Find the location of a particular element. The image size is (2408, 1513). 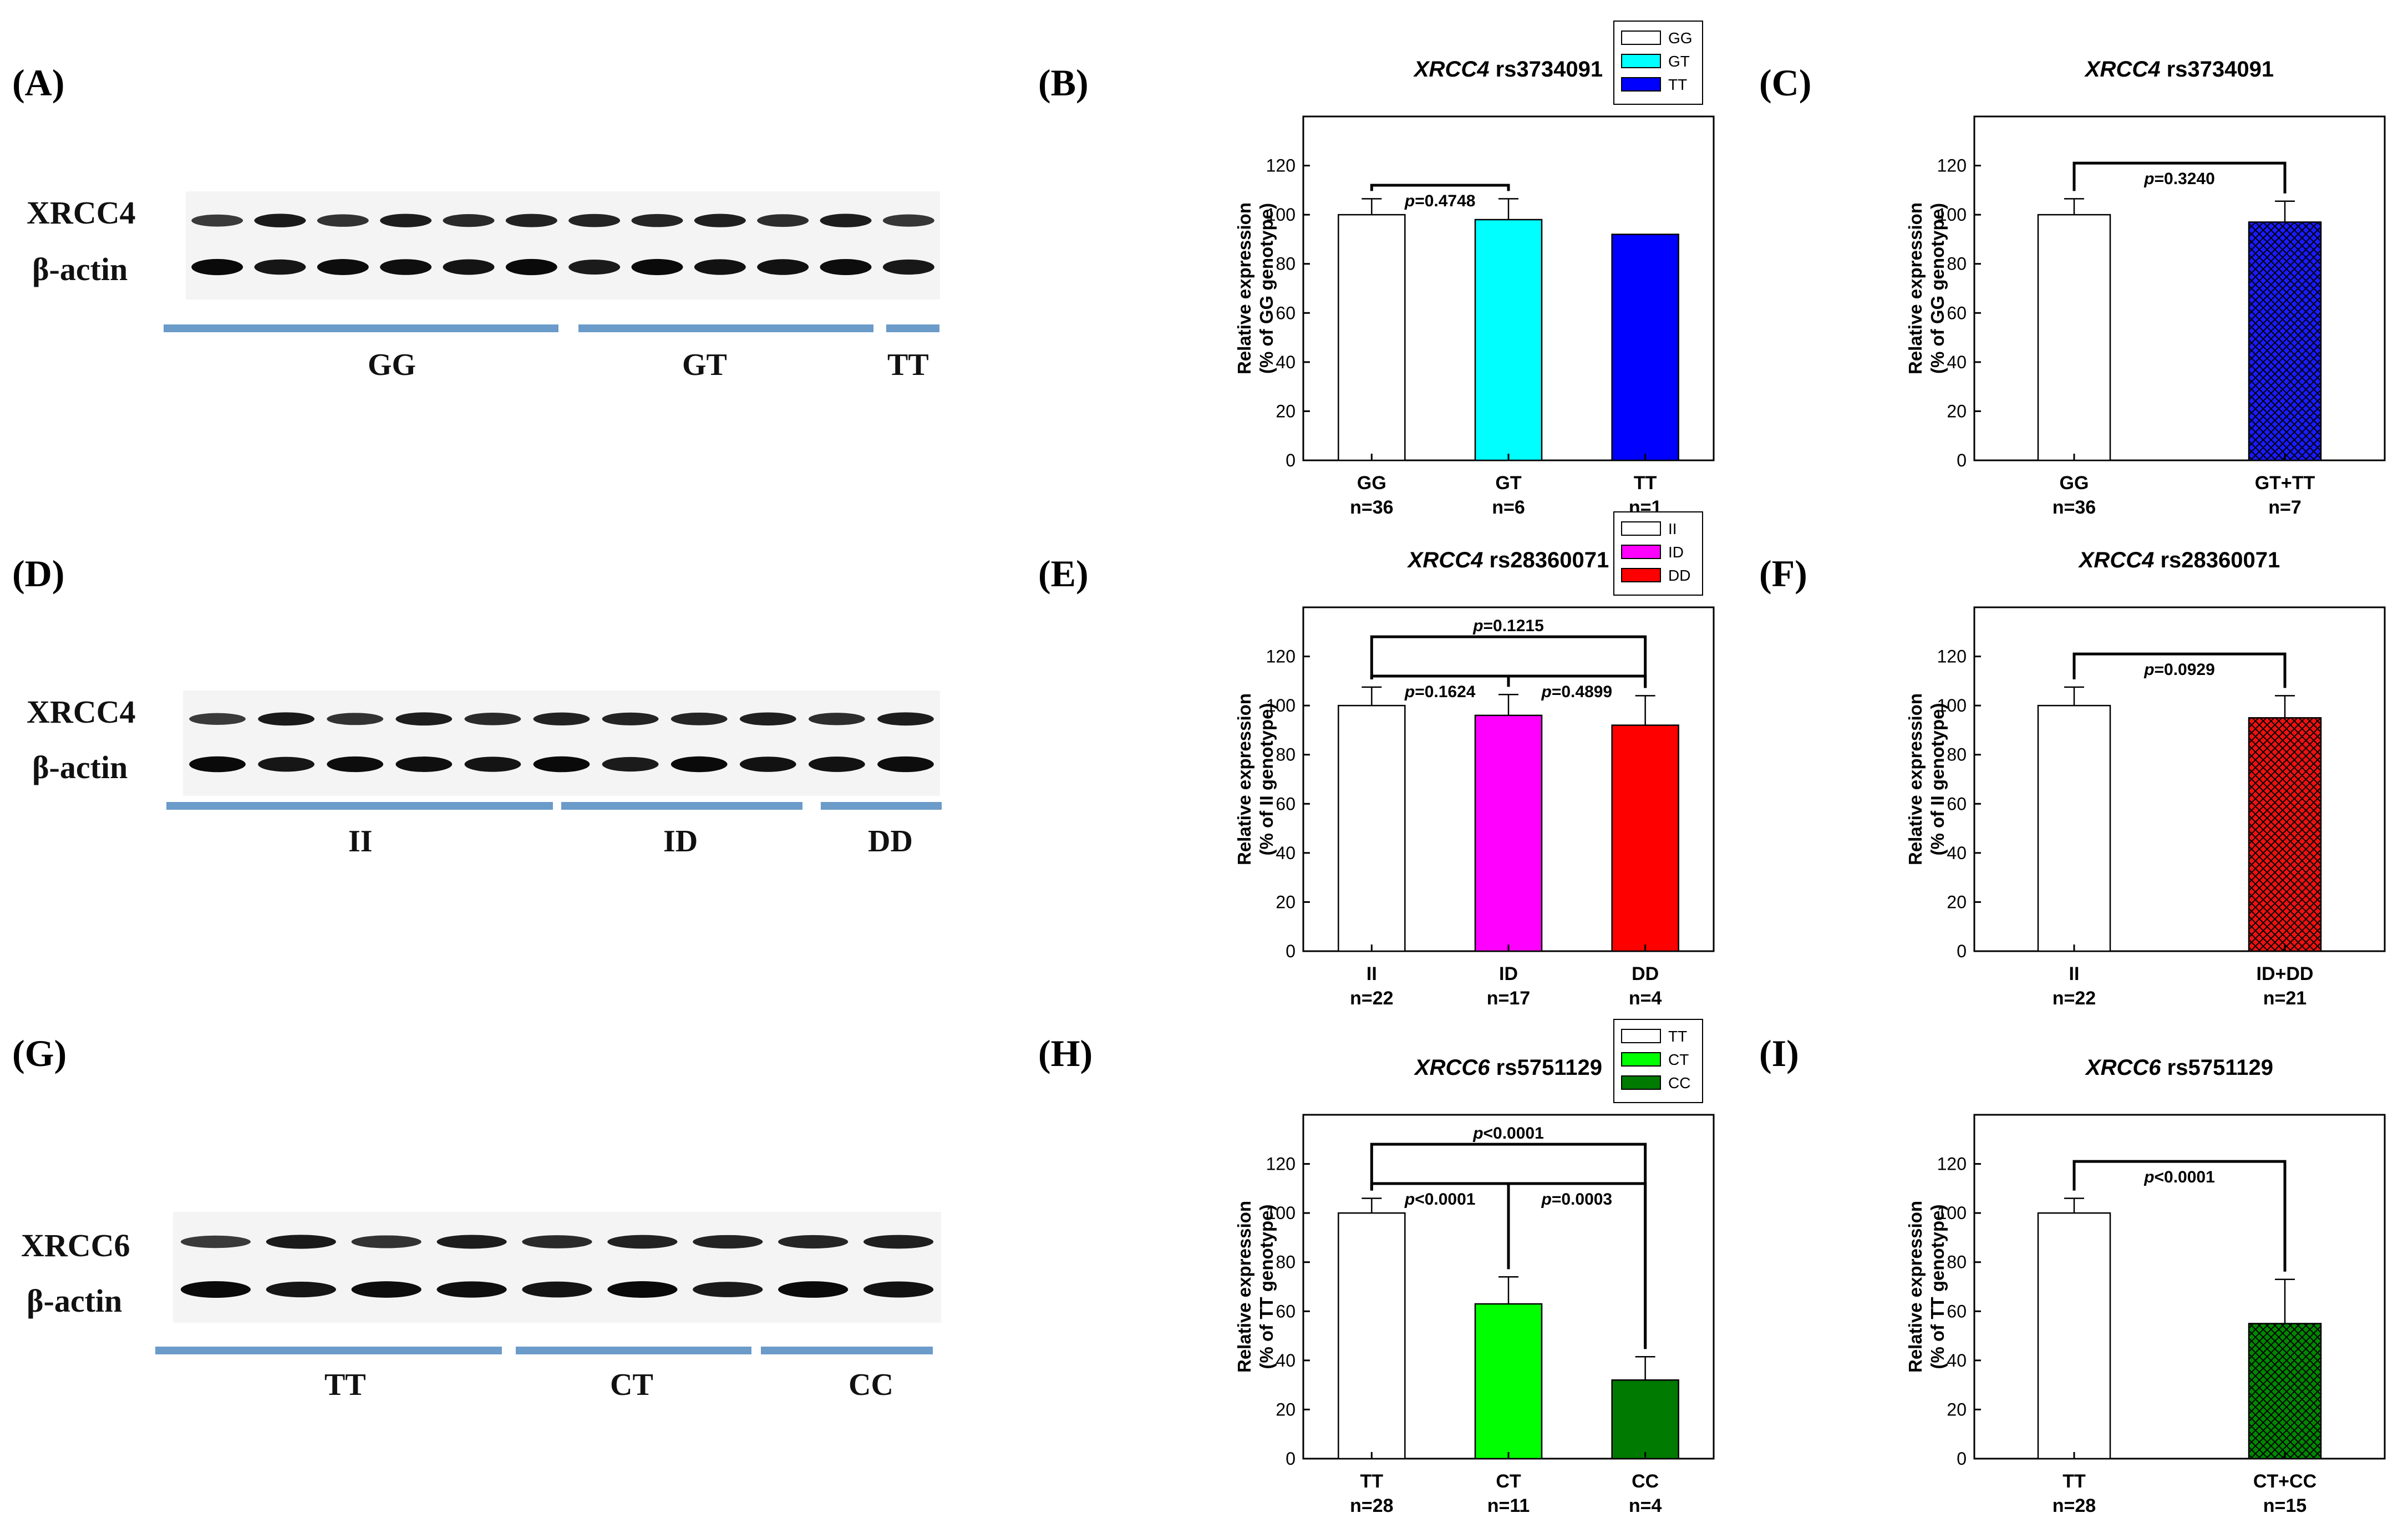

chart-title-gene: XRCC6 is located at coordinates (1452, 1067).